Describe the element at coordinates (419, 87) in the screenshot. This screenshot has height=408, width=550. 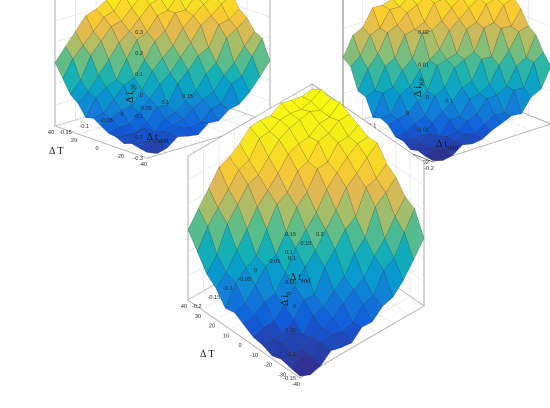
I see `z-axis-label: Δ iKP` at that location.